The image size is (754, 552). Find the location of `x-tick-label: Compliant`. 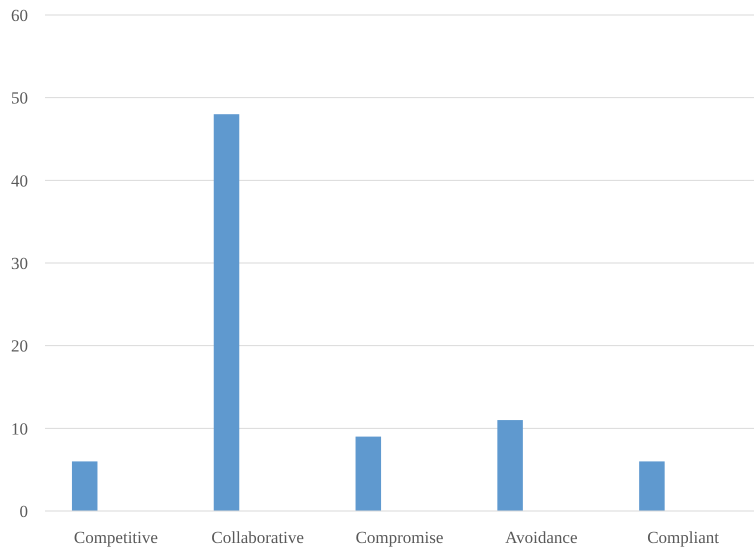

x-tick-label: Compliant is located at coordinates (683, 537).